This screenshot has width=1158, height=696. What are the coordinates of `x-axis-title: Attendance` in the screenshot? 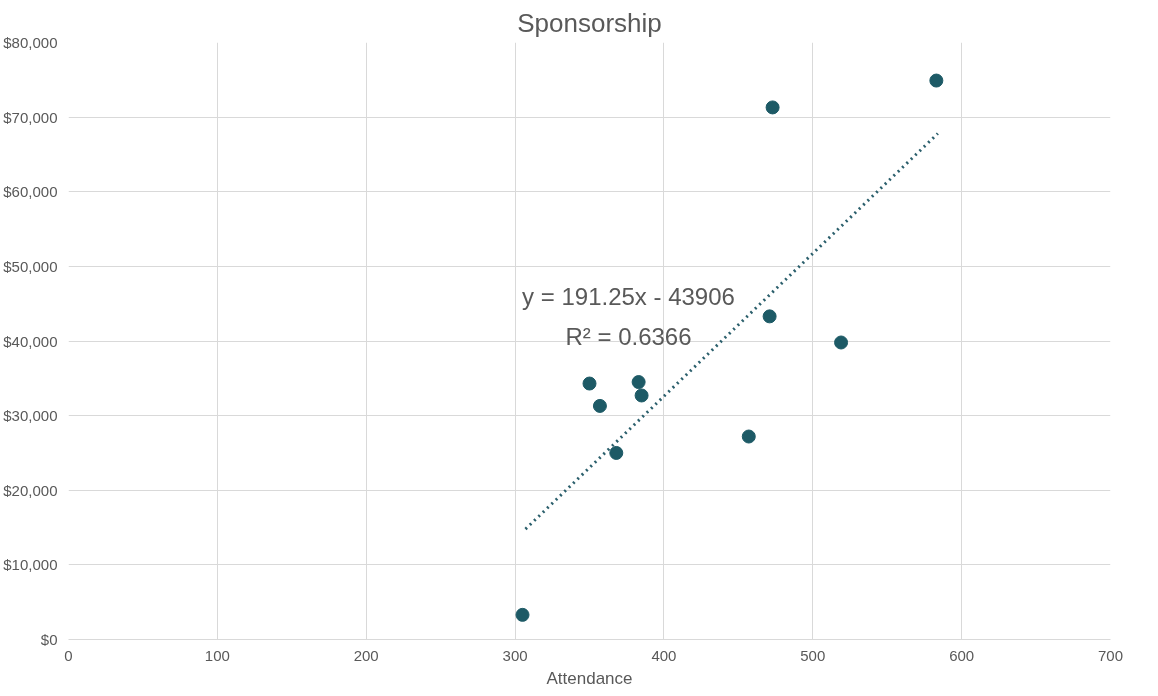 It's located at (589, 678).